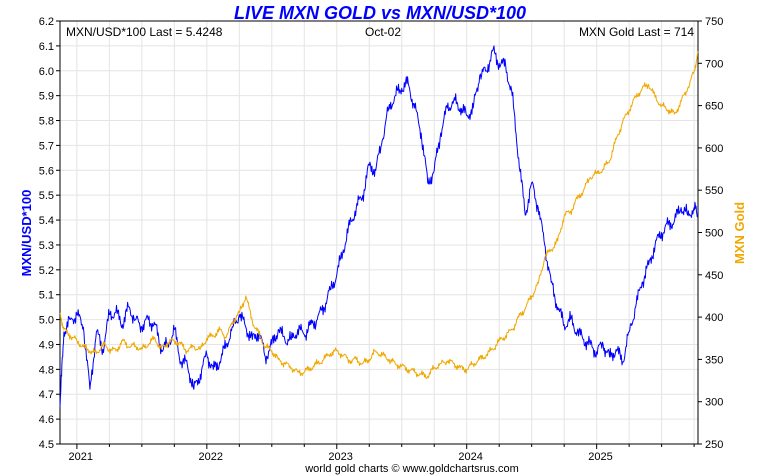  What do you see at coordinates (210, 457) in the screenshot?
I see `x-tick-label: 2022` at bounding box center [210, 457].